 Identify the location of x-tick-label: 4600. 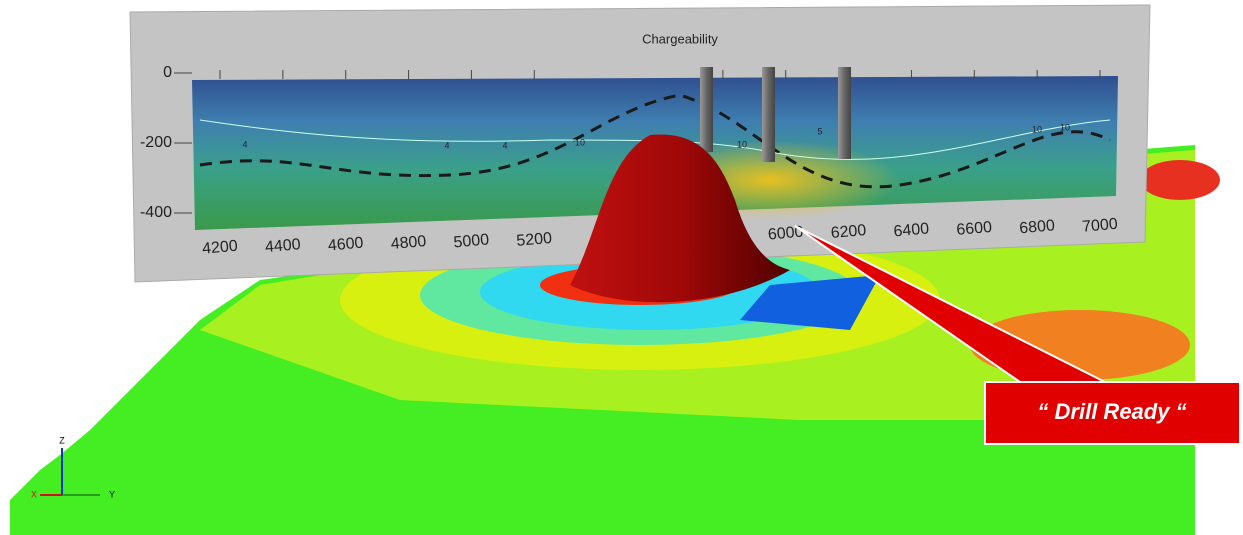
(345, 245).